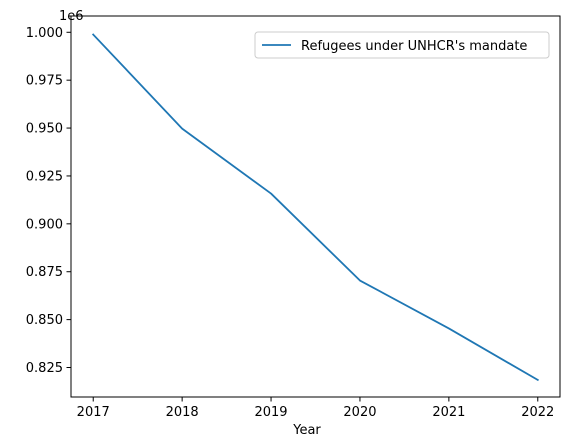 The height and width of the screenshot is (448, 565). I want to click on y-tick-label: 0.950, so click(44, 129).